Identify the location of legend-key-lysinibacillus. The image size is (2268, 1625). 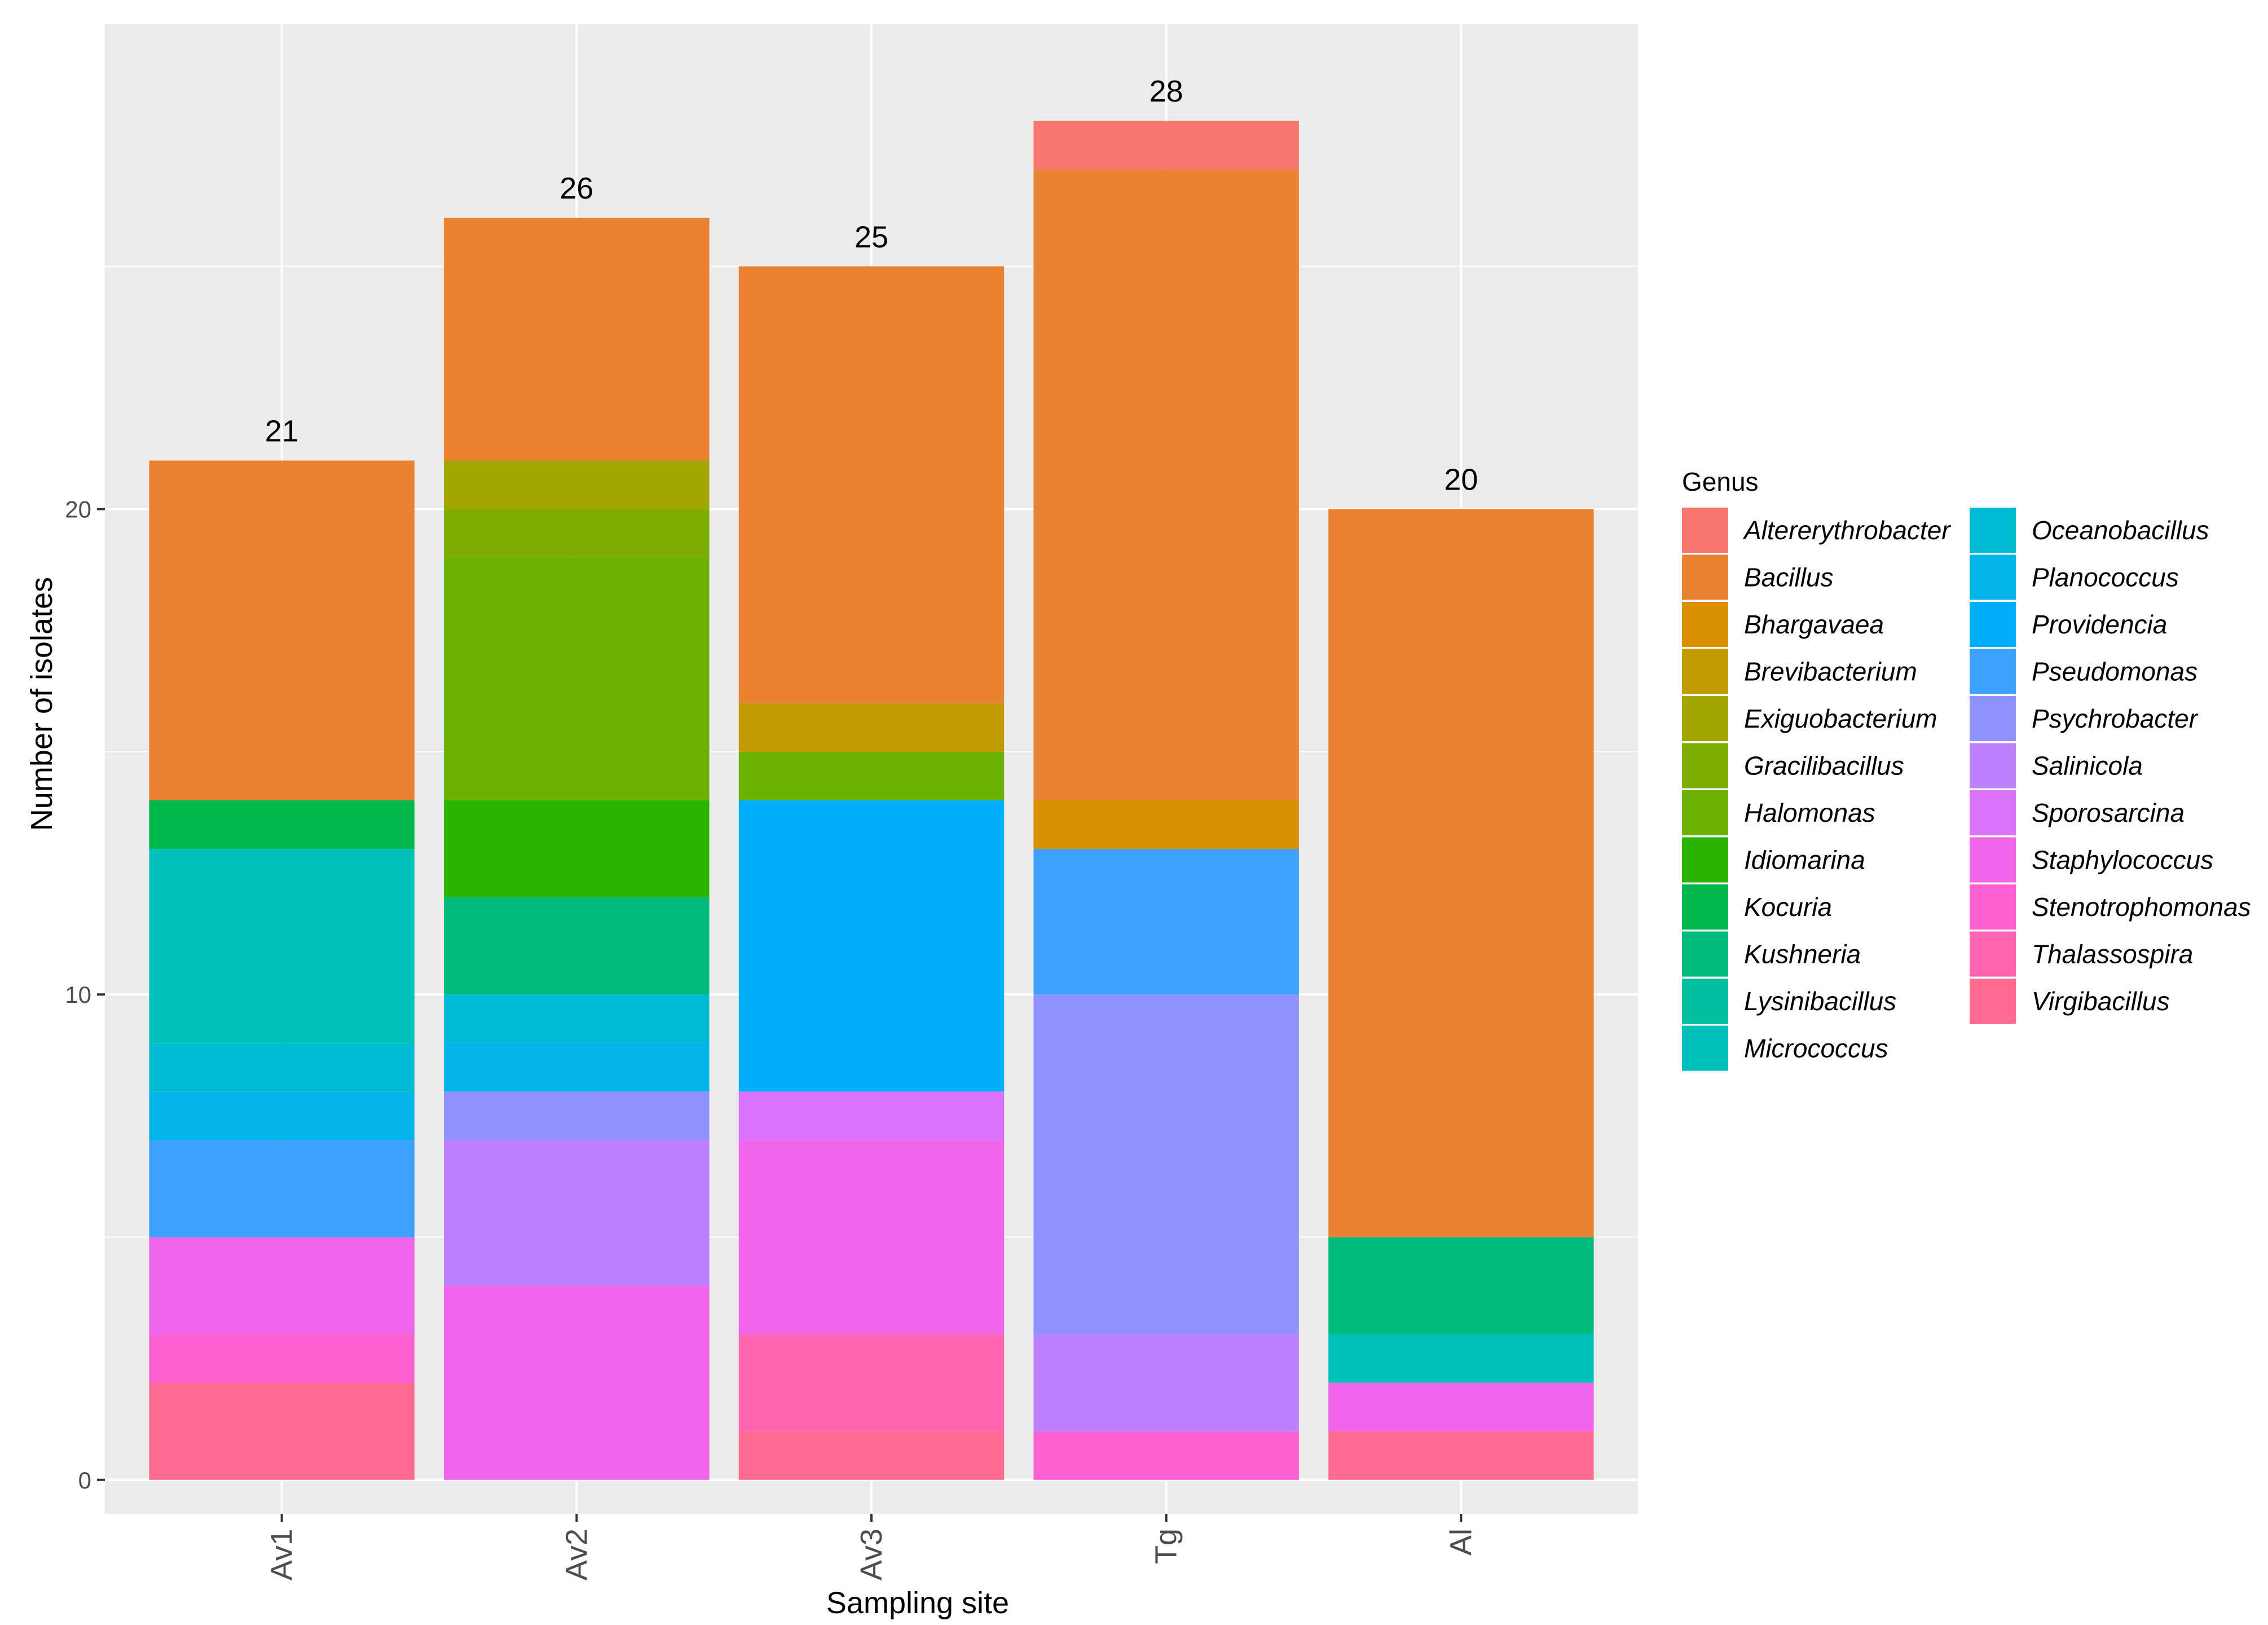
(1705, 1001).